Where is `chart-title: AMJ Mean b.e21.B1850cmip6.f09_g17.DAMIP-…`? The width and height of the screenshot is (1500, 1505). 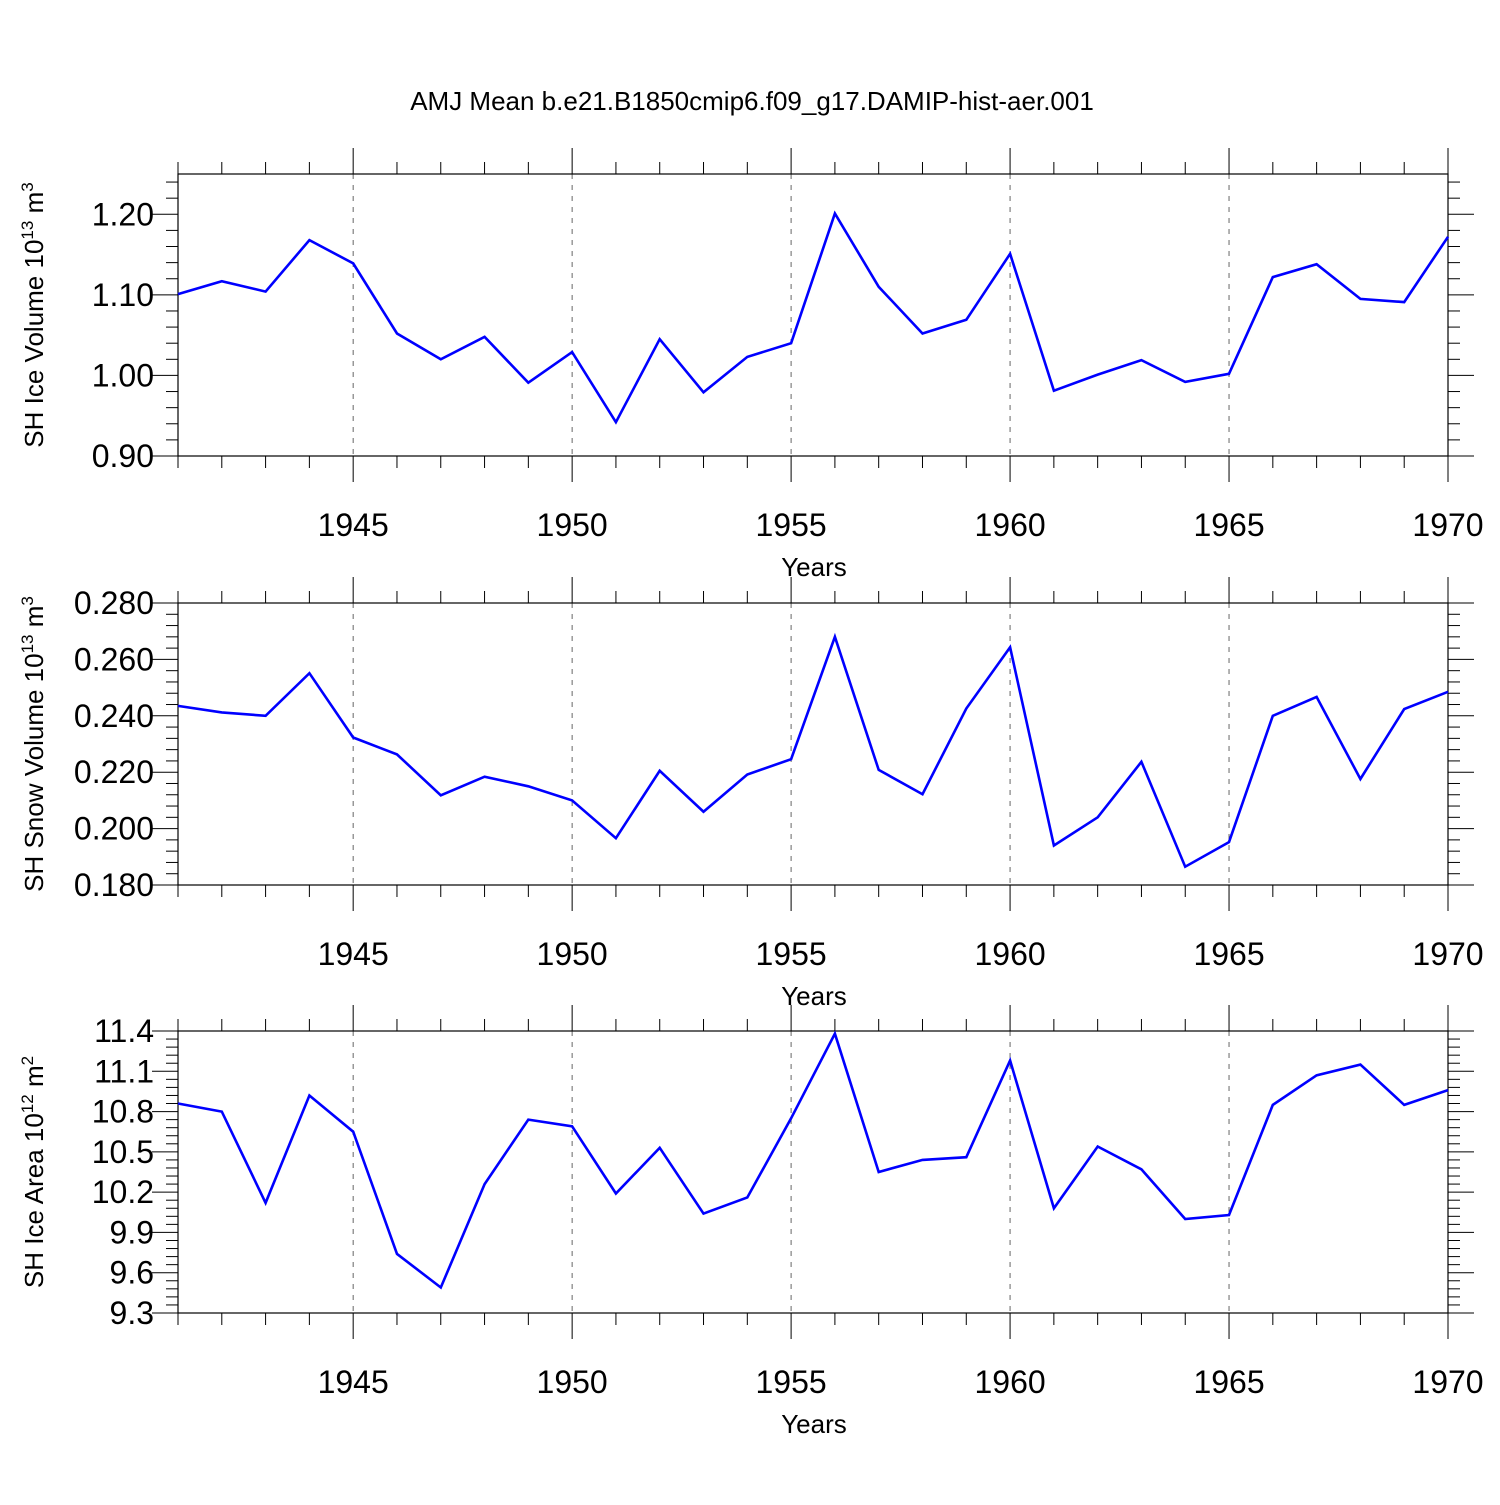
chart-title: AMJ Mean b.e21.B1850cmip6.f09_g17.DAMIP-… is located at coordinates (752, 101).